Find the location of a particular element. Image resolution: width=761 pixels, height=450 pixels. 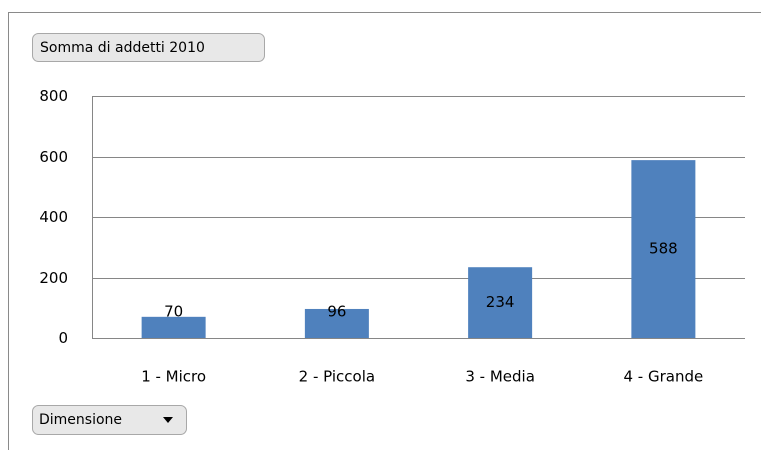

x-axis-label: Dimensione is located at coordinates (80, 420).